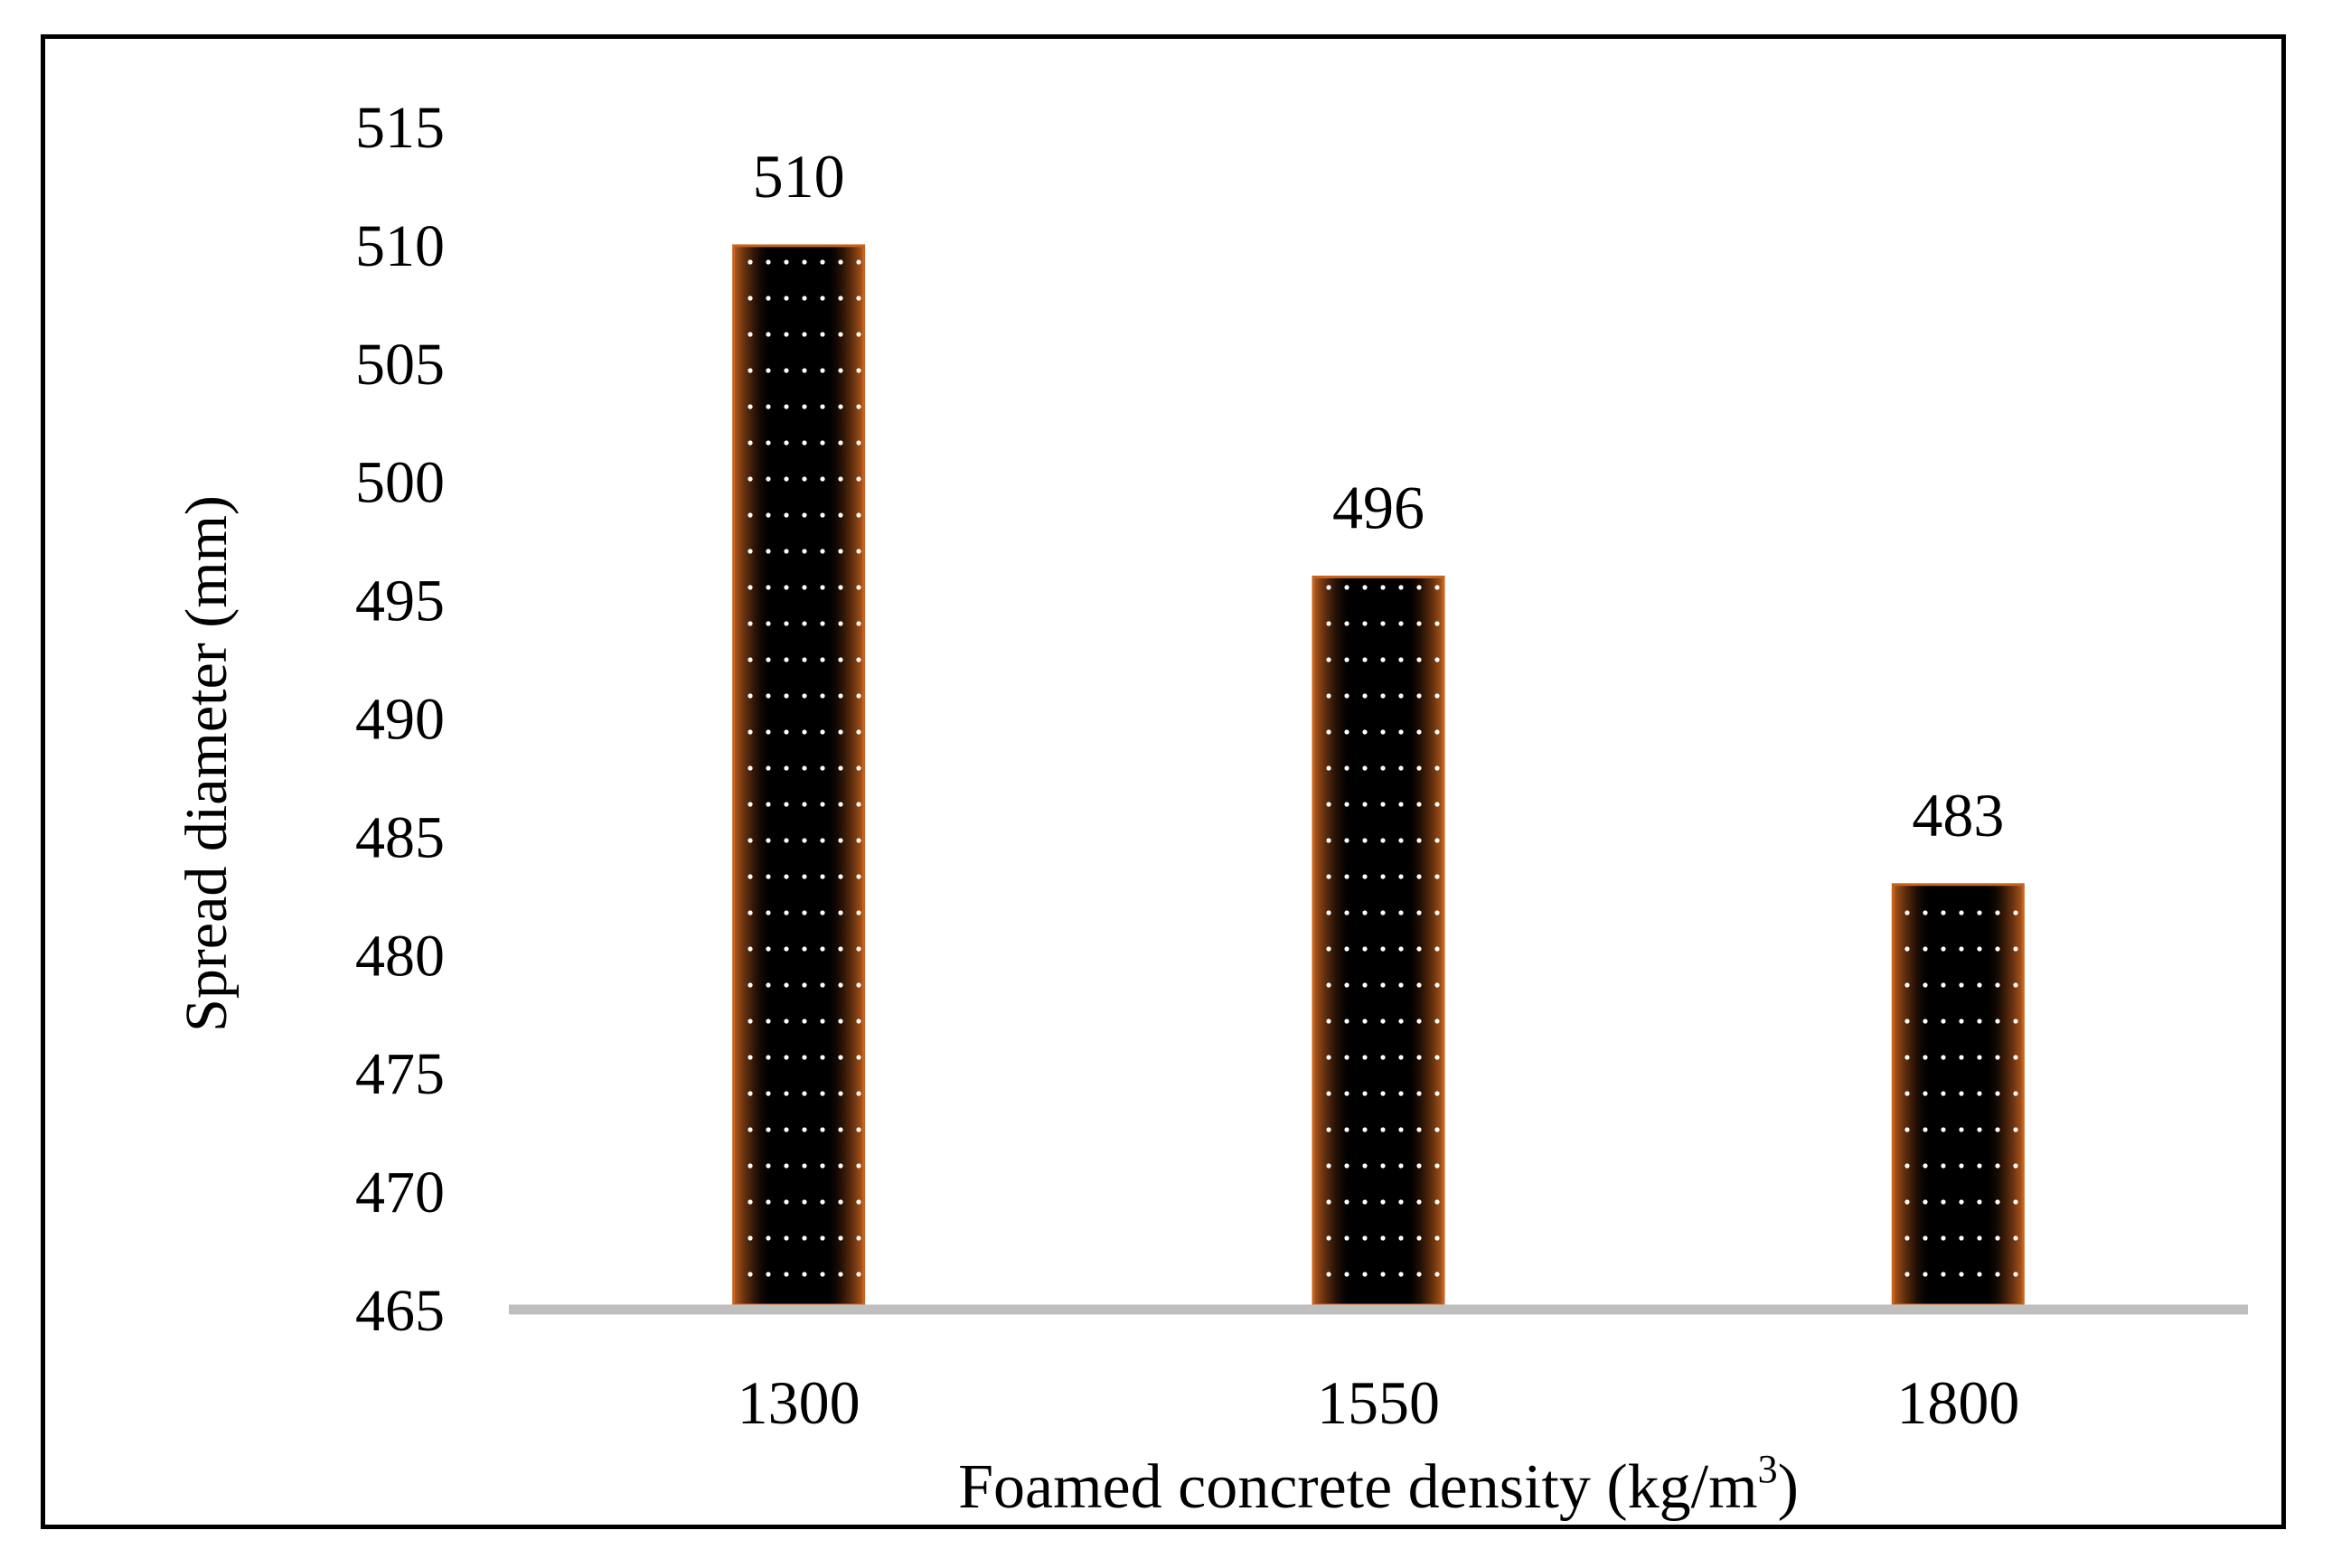 The image size is (2332, 1568). Describe the element at coordinates (1379, 507) in the screenshot. I see `bar-data-label: 496` at that location.